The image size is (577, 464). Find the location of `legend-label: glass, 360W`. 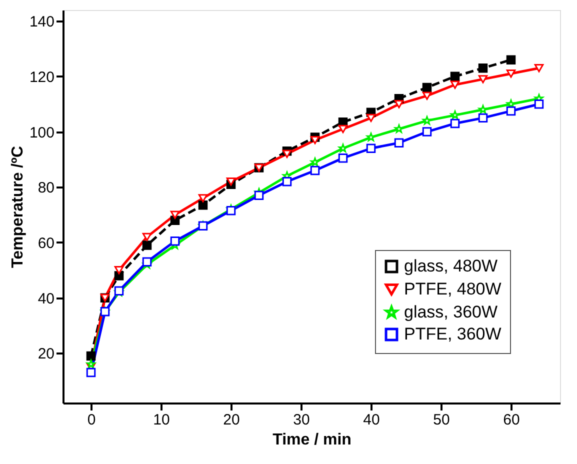

legend-label: glass, 360W is located at coordinates (451, 312).